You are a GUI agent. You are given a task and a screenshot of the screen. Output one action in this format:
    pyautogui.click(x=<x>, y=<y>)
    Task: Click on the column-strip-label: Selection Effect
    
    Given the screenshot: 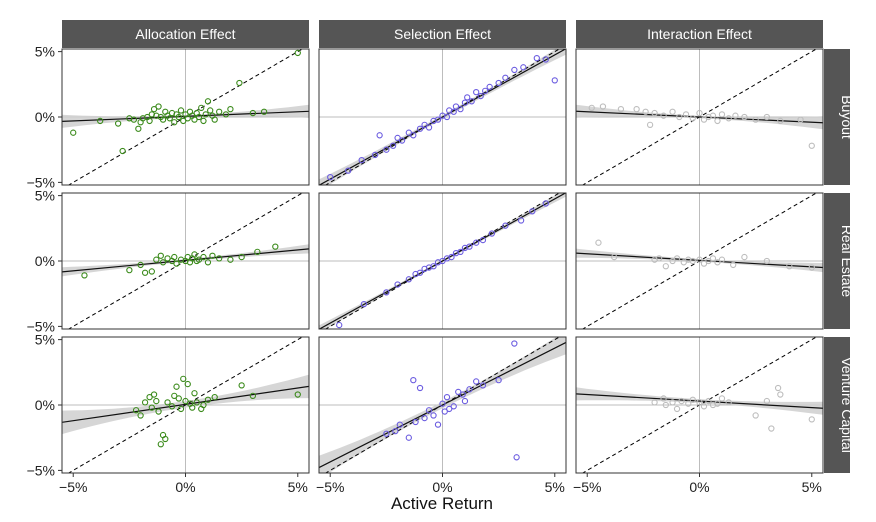 What is the action you would take?
    pyautogui.click(x=442, y=34)
    